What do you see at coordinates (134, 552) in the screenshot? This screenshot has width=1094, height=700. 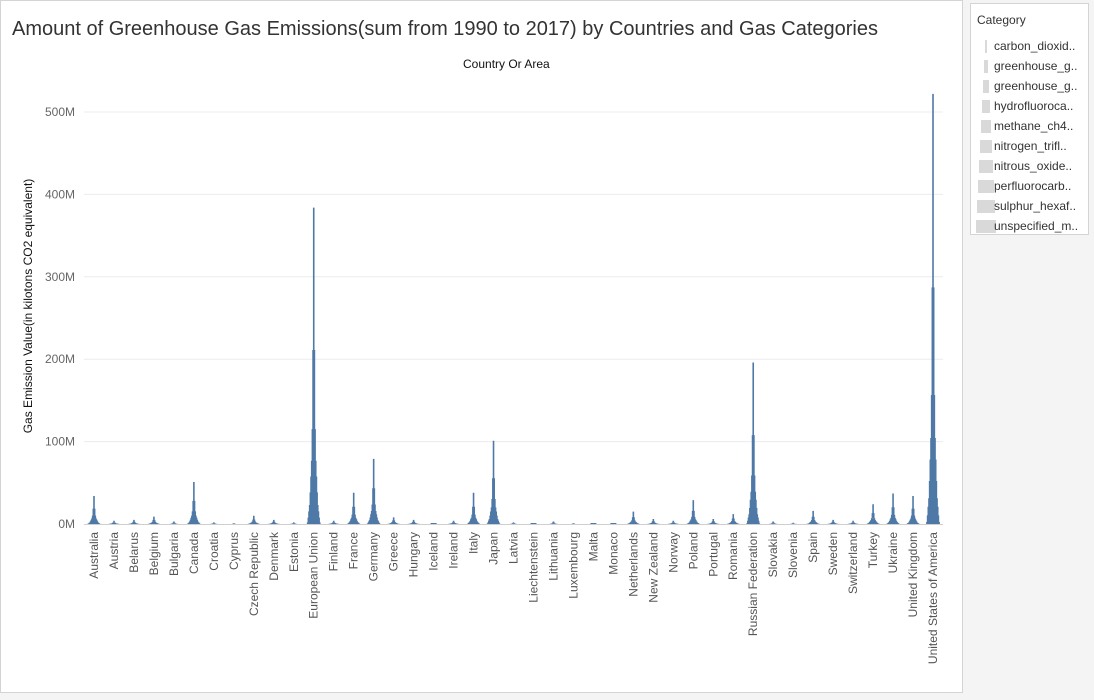 I see `x-tick-label: Belarus` at bounding box center [134, 552].